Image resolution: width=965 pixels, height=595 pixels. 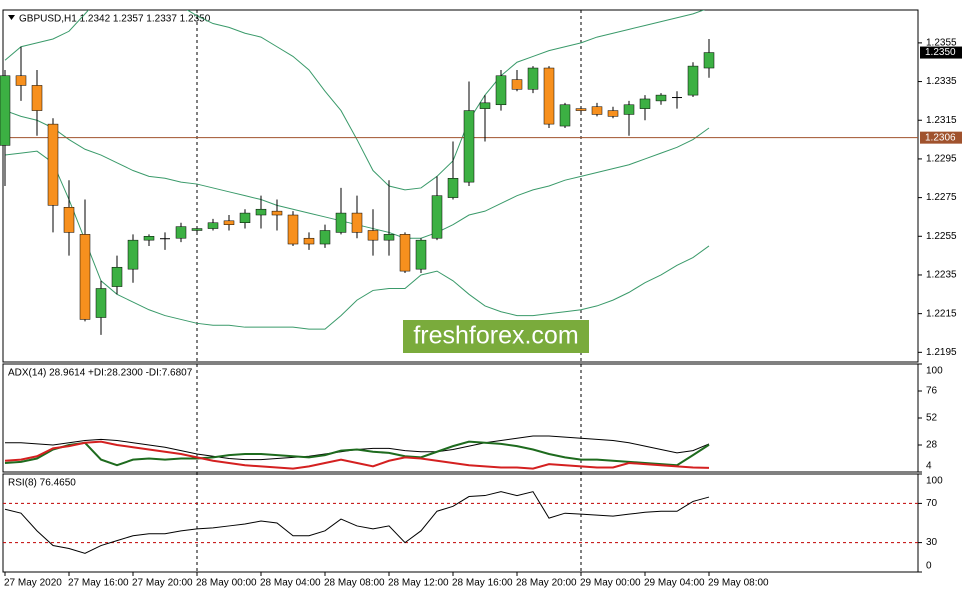 I want to click on x-tick-label: 28 May 12:00, so click(x=418, y=583).